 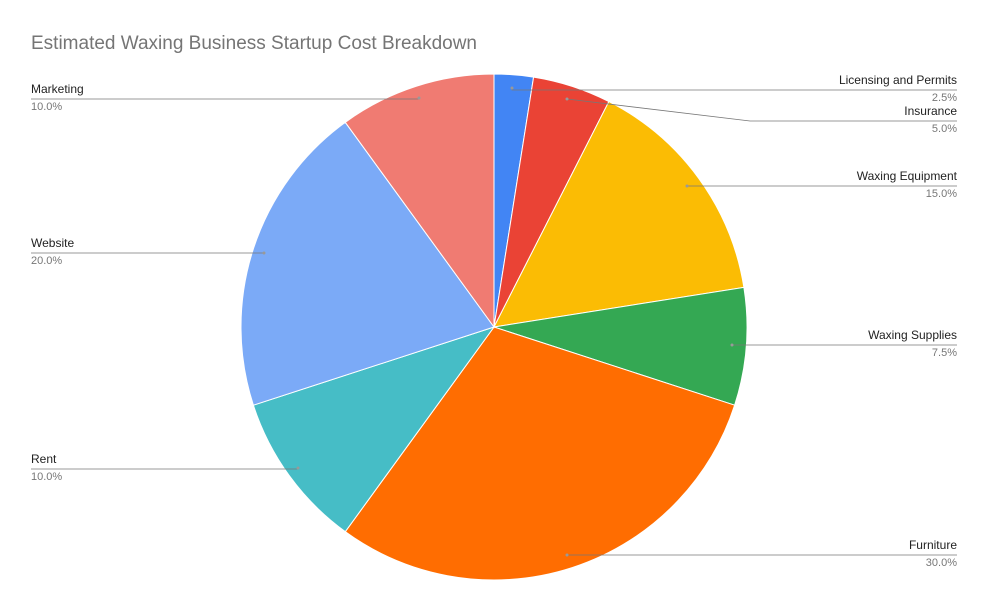 What do you see at coordinates (898, 80) in the screenshot?
I see `slice-label: Licensing and Permits` at bounding box center [898, 80].